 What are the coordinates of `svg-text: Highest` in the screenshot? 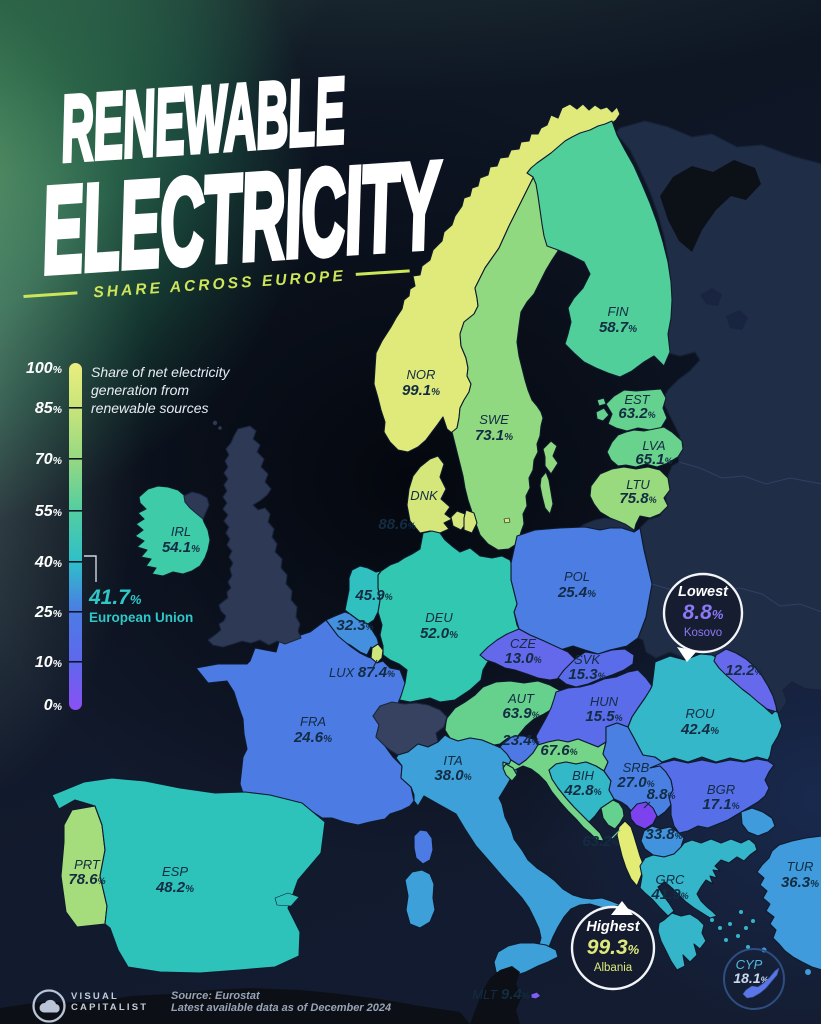 It's located at (613, 927).